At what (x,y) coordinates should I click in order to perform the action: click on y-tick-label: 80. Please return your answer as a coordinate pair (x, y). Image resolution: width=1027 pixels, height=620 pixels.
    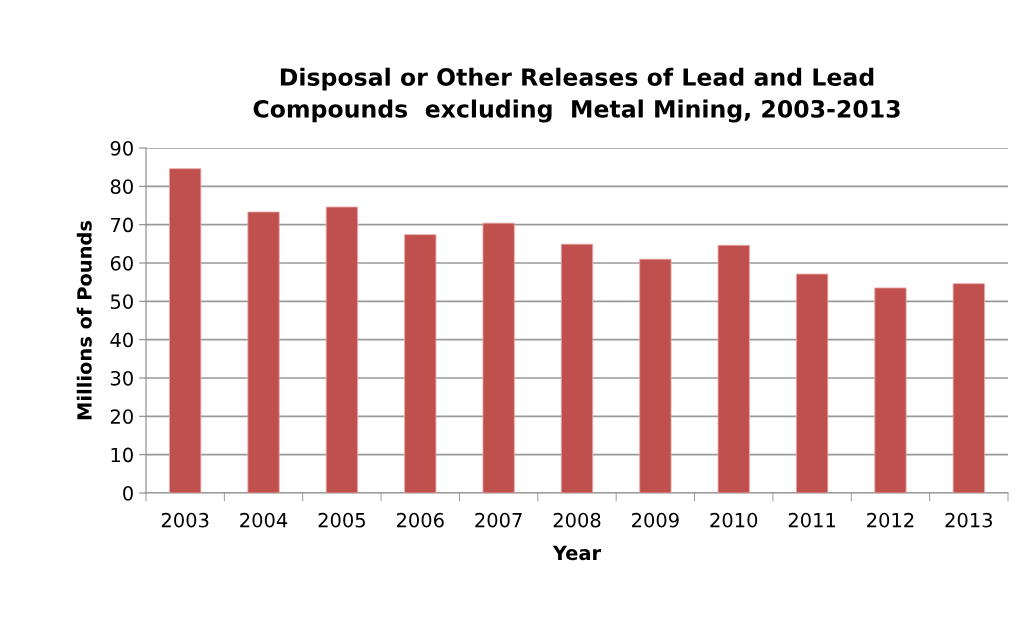
    Looking at the image, I should click on (121, 186).